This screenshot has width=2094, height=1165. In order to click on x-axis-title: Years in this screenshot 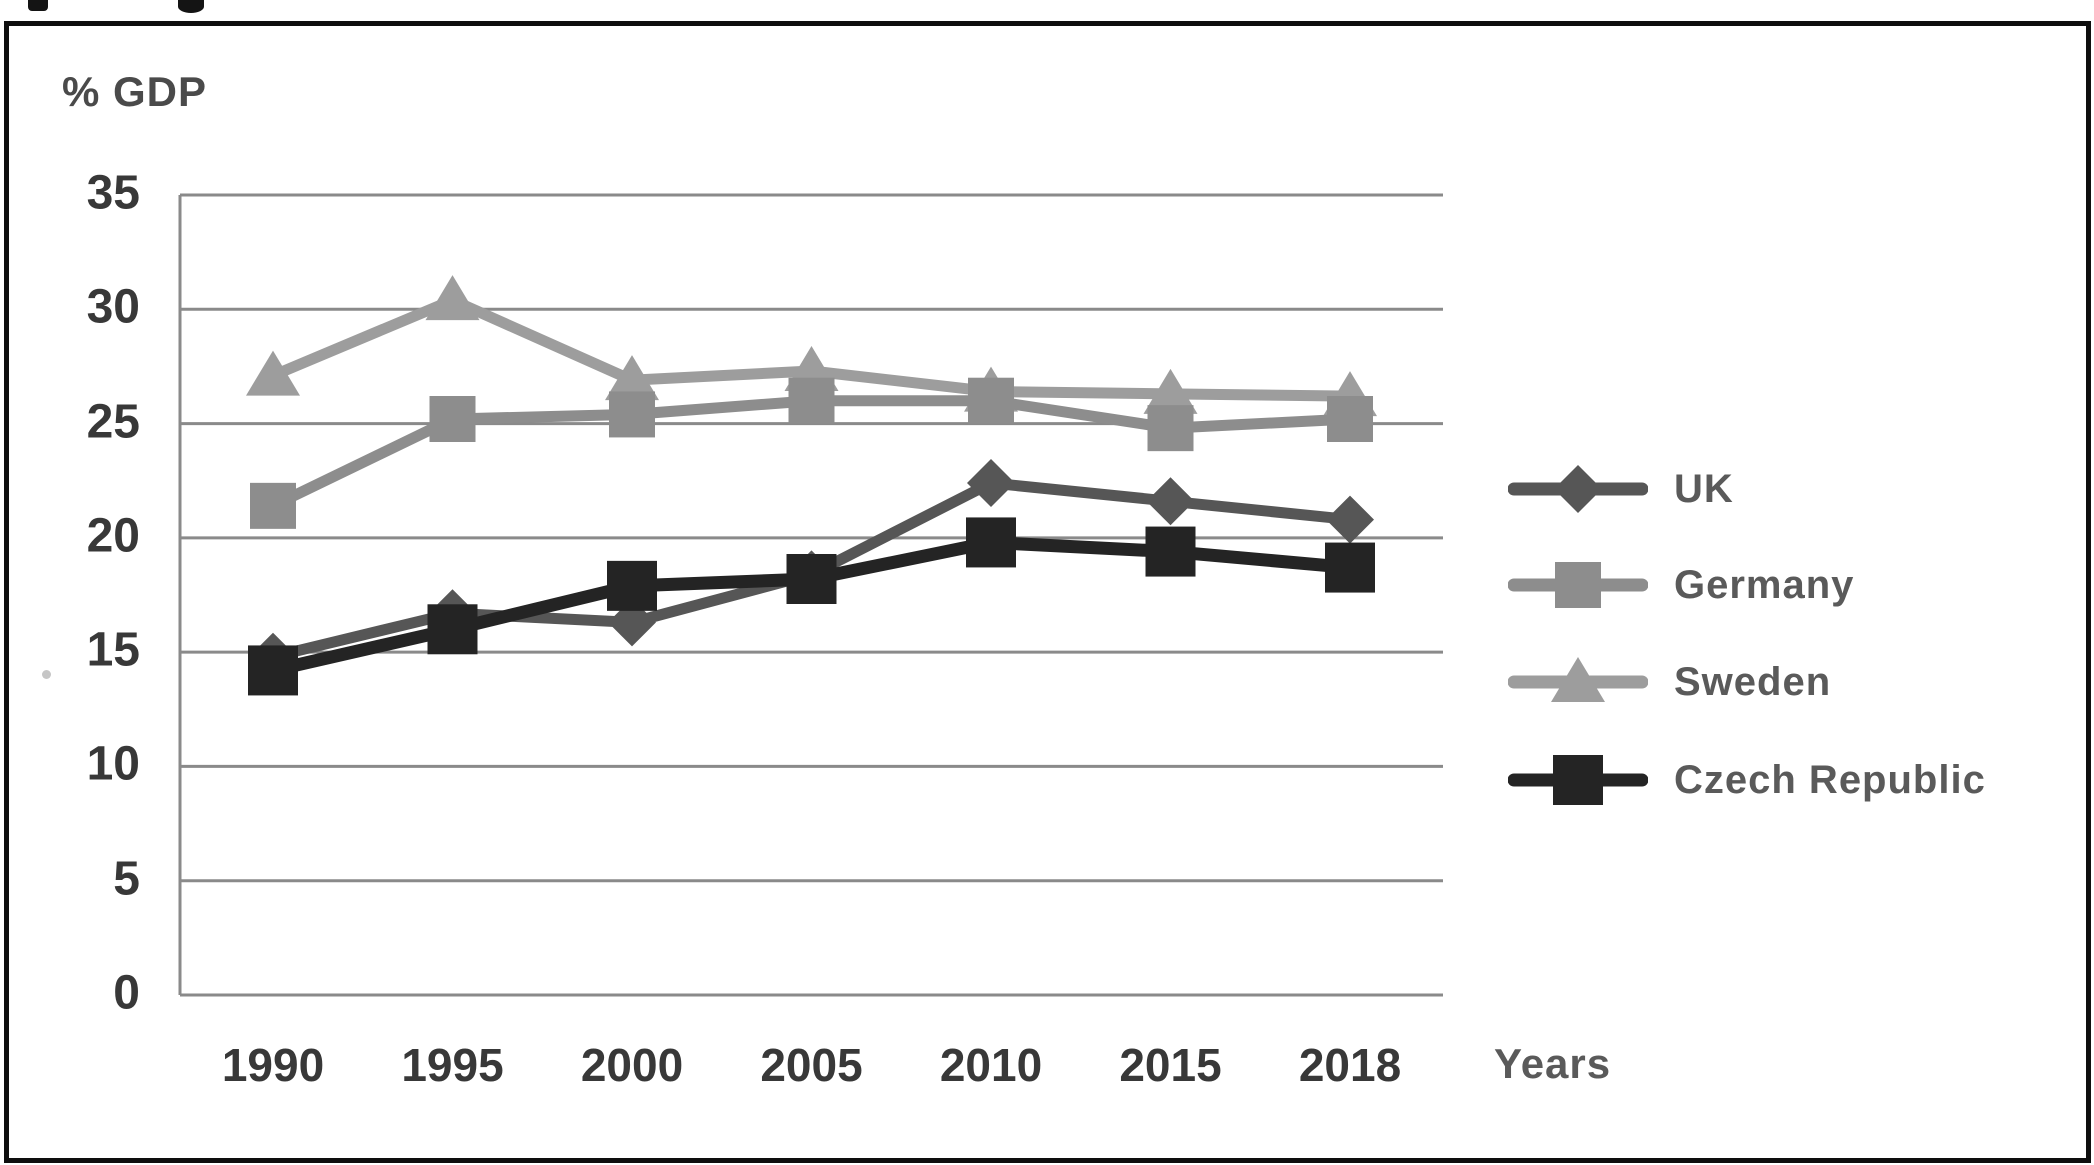, I will do `click(1553, 1063)`.